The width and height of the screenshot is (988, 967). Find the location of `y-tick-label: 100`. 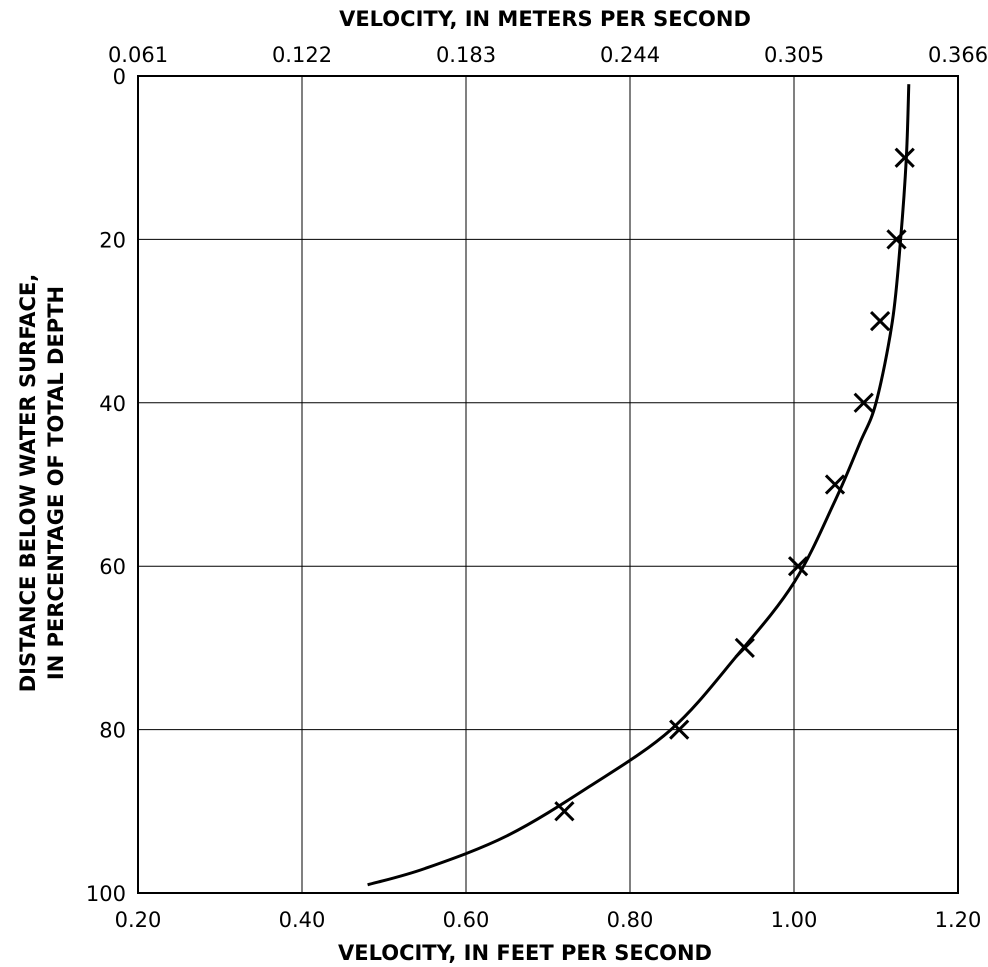

y-tick-label: 100 is located at coordinates (106, 894).